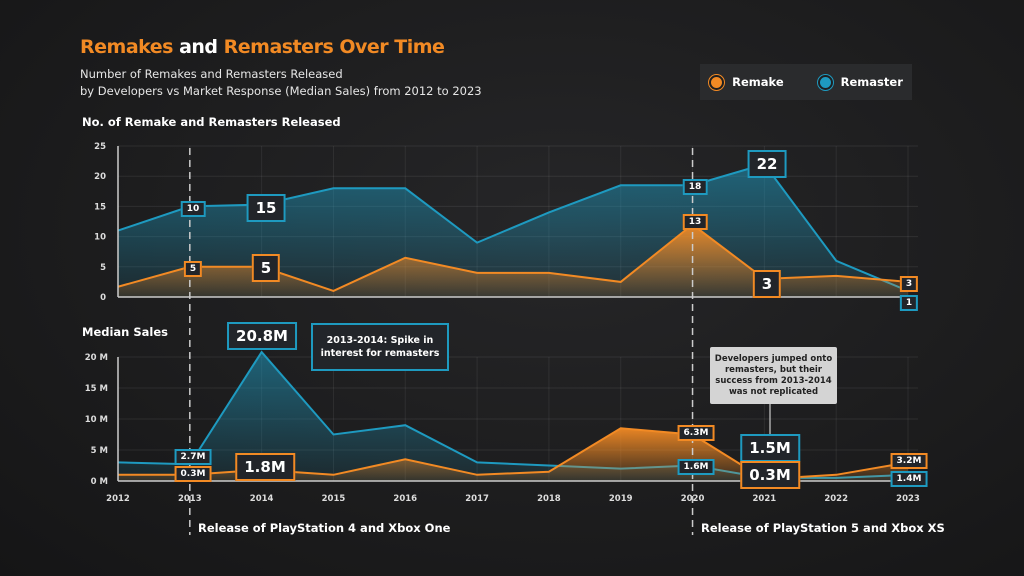 The image size is (1024, 576). I want to click on label-remake-2023: 3, so click(909, 284).